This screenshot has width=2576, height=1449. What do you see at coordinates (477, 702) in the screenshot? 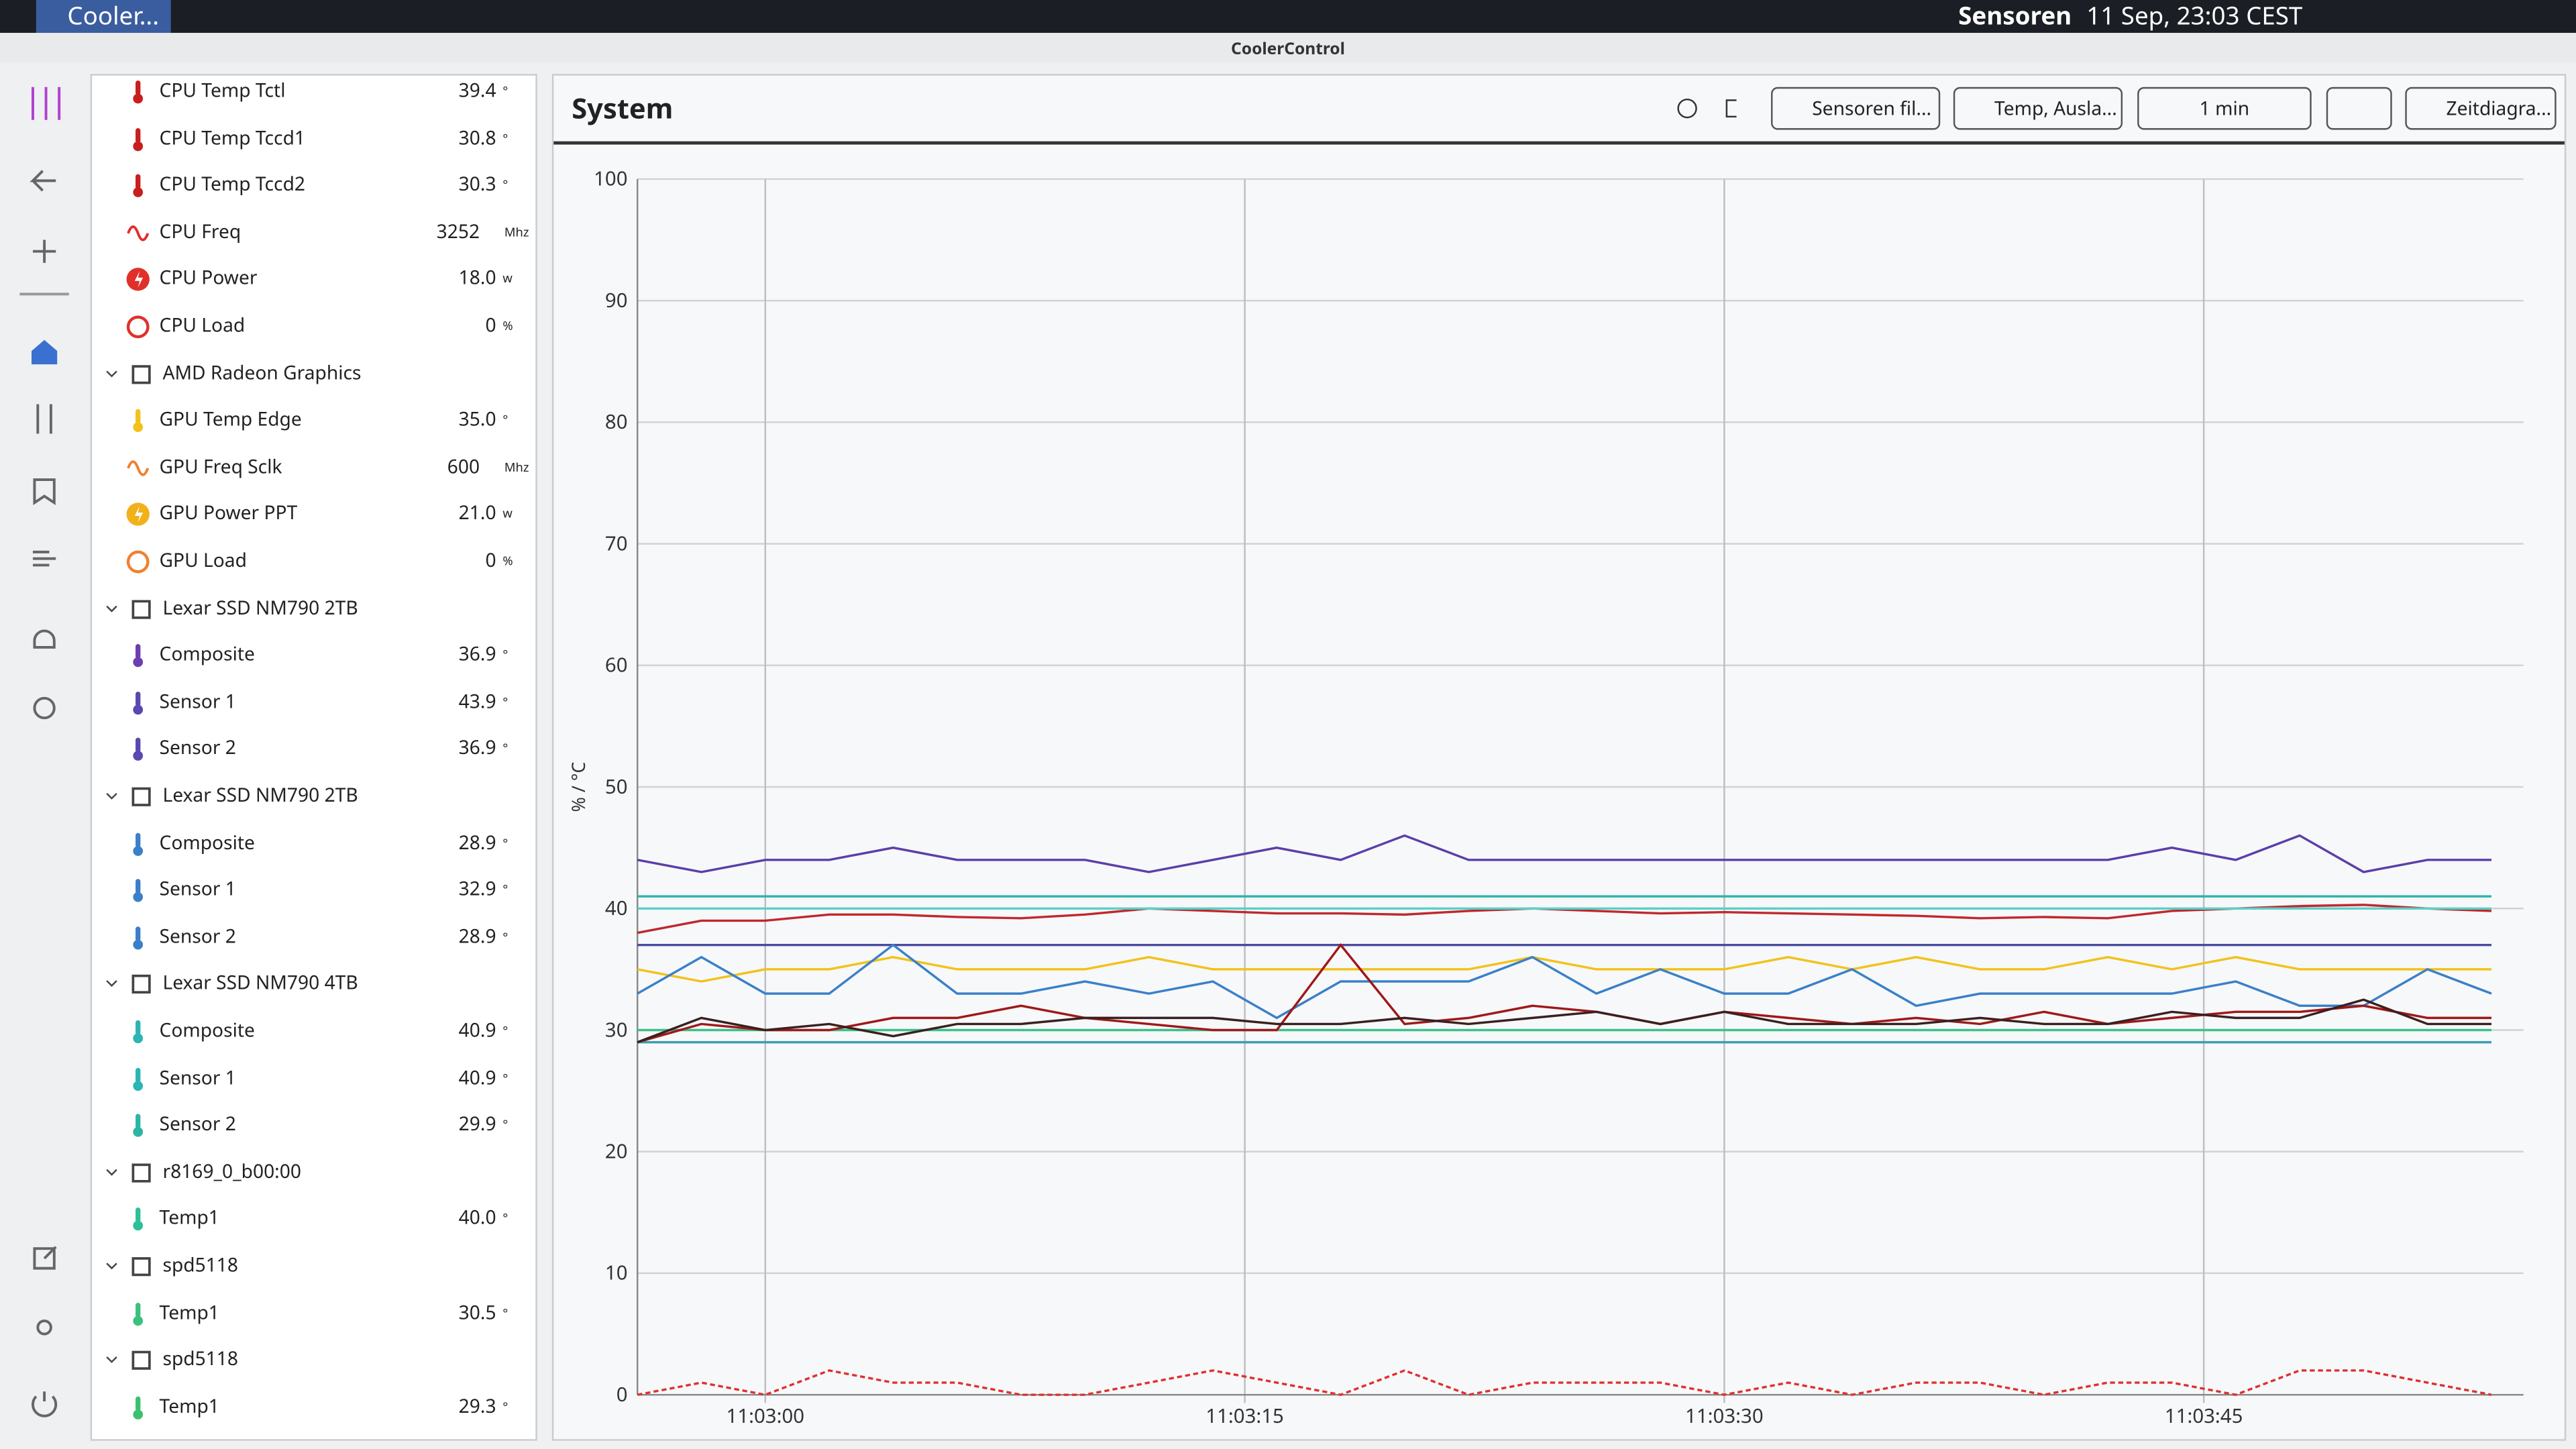
I see `sensor-value: 43.9` at bounding box center [477, 702].